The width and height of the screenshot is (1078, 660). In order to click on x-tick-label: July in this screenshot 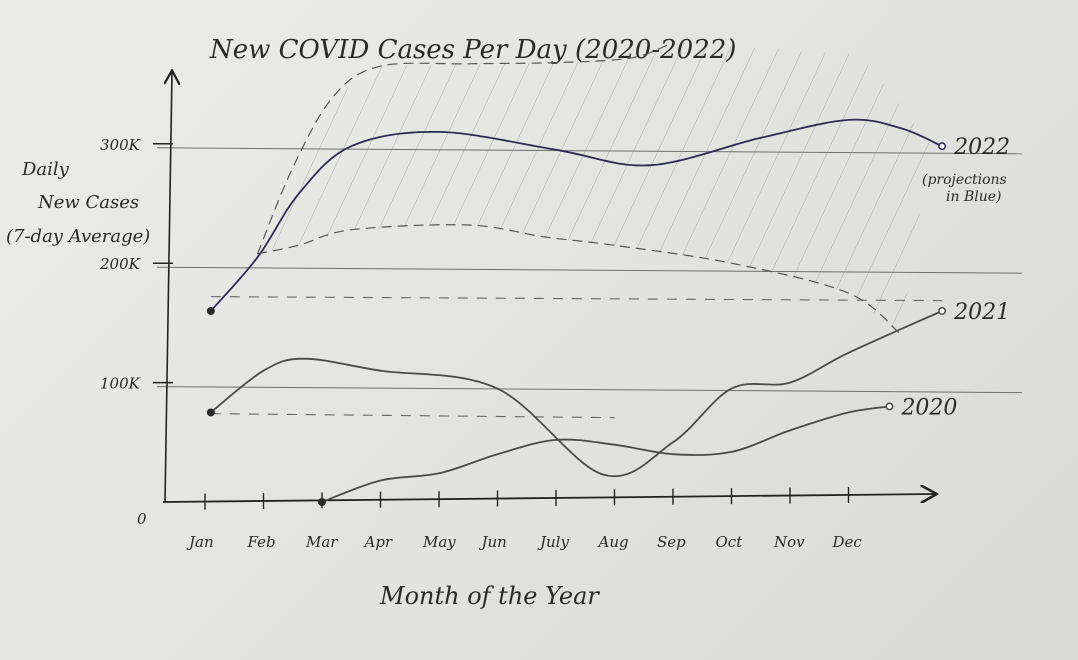, I will do `click(553, 542)`.